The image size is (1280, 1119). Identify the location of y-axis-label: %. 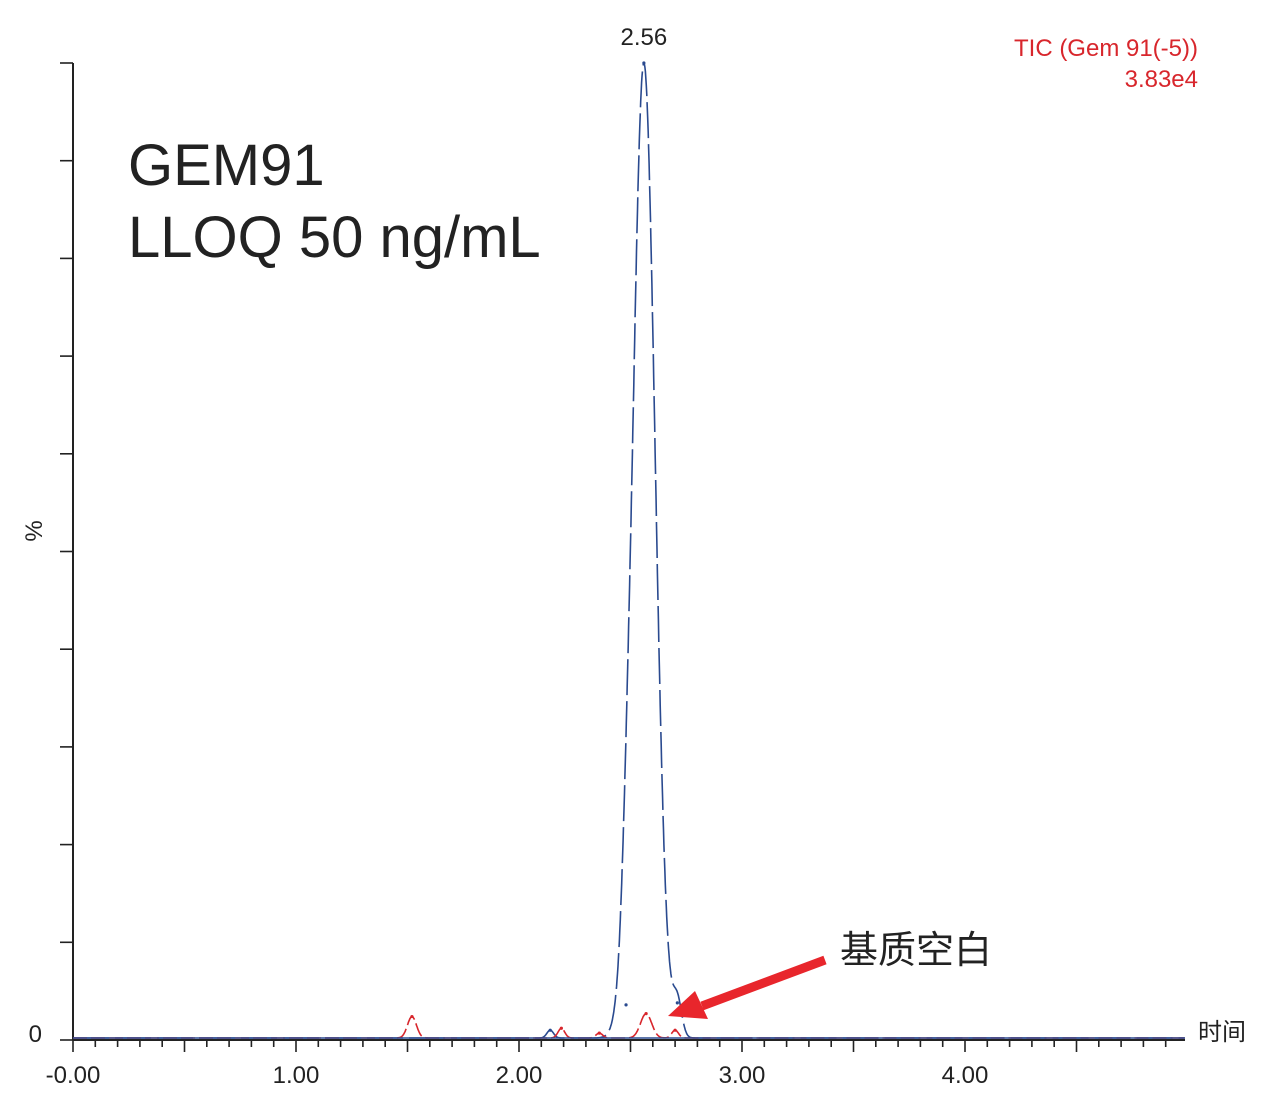
(34, 530).